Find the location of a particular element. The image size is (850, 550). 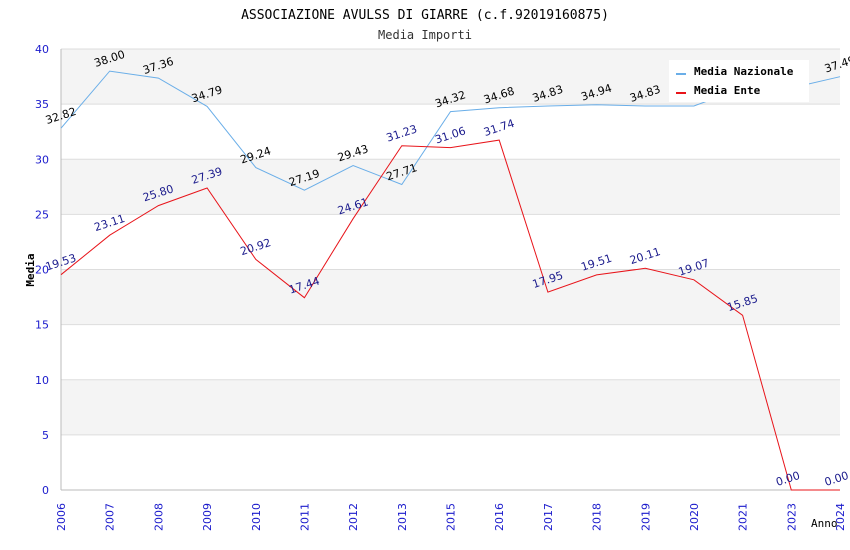

y-tick-label: 40 is located at coordinates (42, 49).